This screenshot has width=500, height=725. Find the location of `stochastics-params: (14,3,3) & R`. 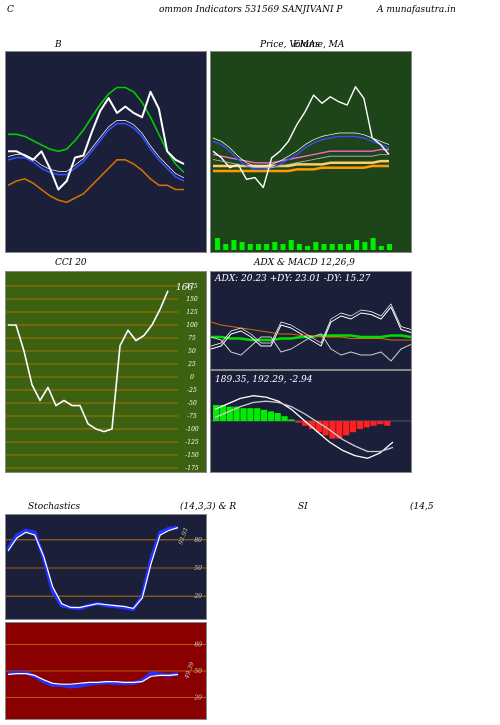

stochastics-params: (14,3,3) & R is located at coordinates (208, 507).